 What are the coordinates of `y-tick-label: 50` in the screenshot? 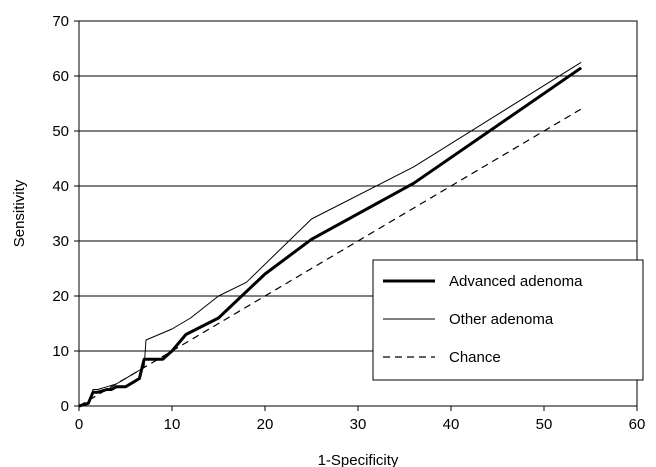 It's located at (60, 131).